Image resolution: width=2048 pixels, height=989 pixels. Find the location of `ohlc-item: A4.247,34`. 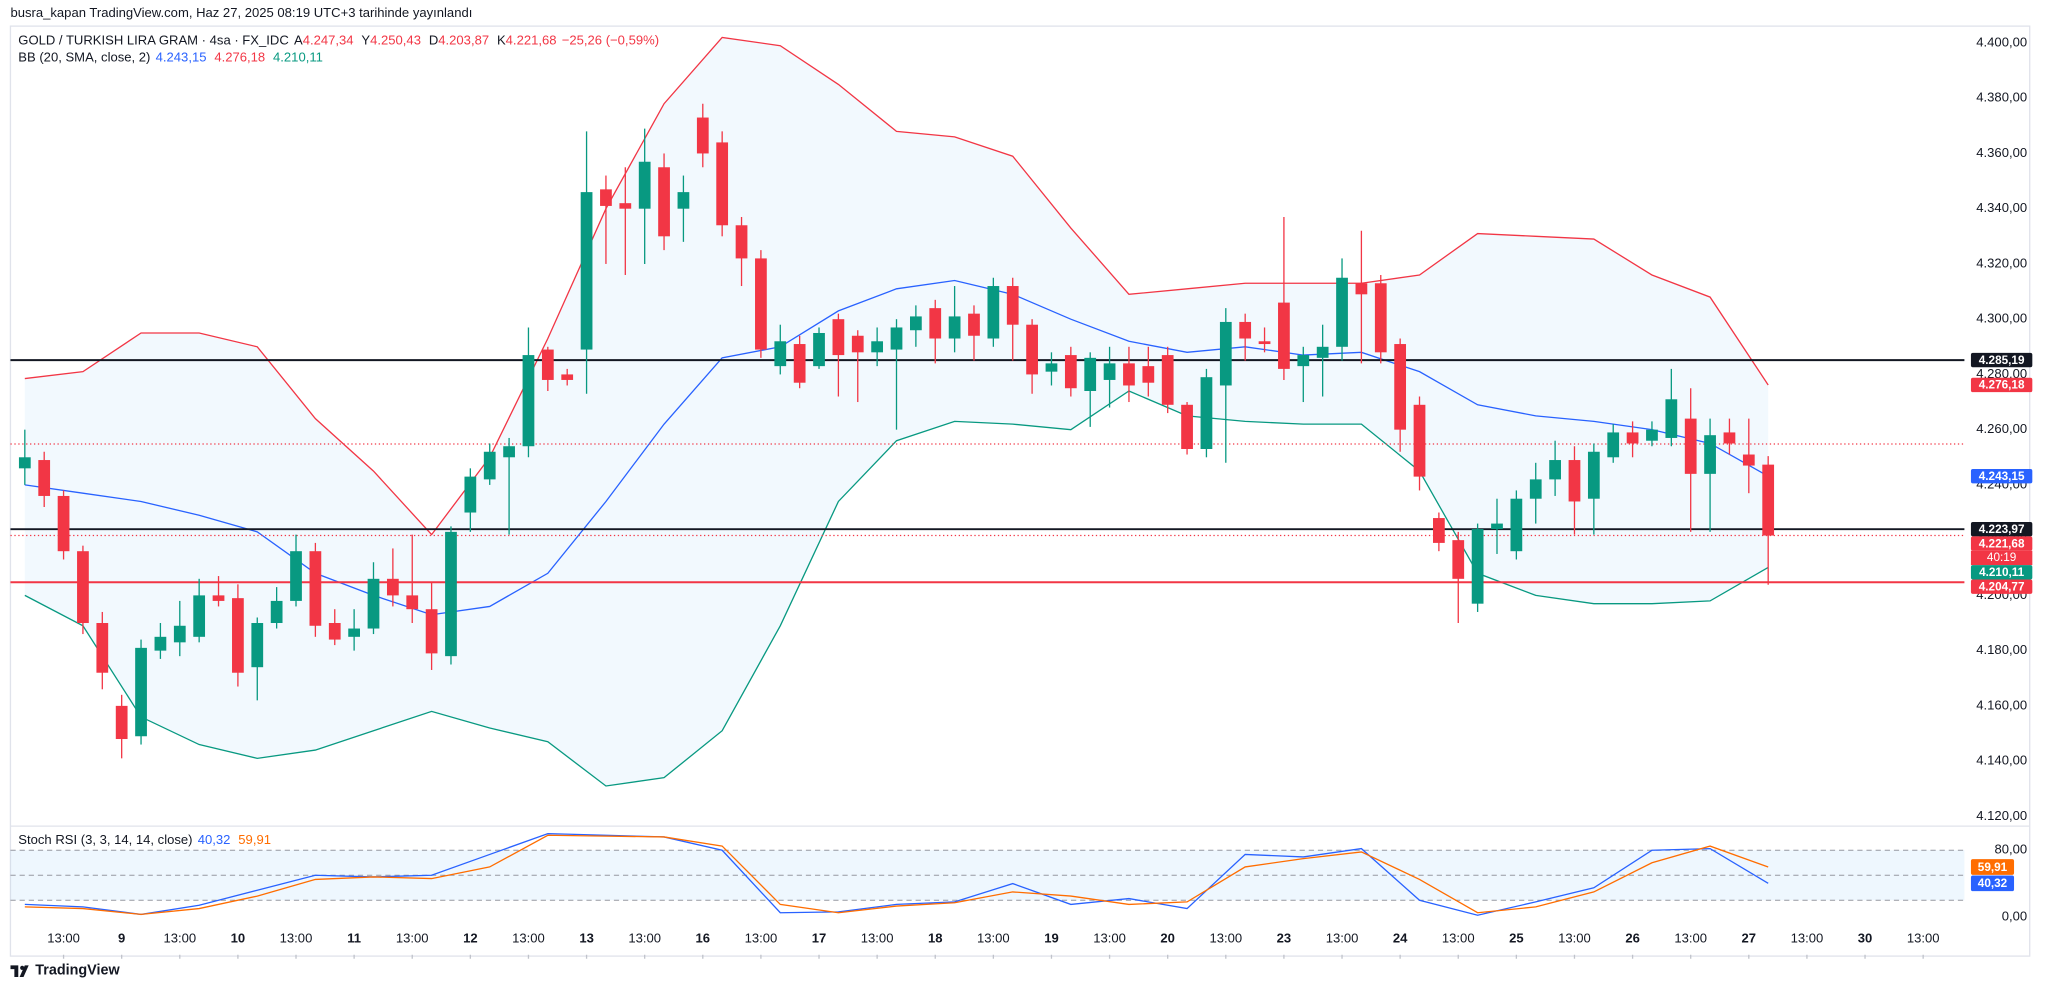

ohlc-item: A4.247,34 is located at coordinates (324, 41).